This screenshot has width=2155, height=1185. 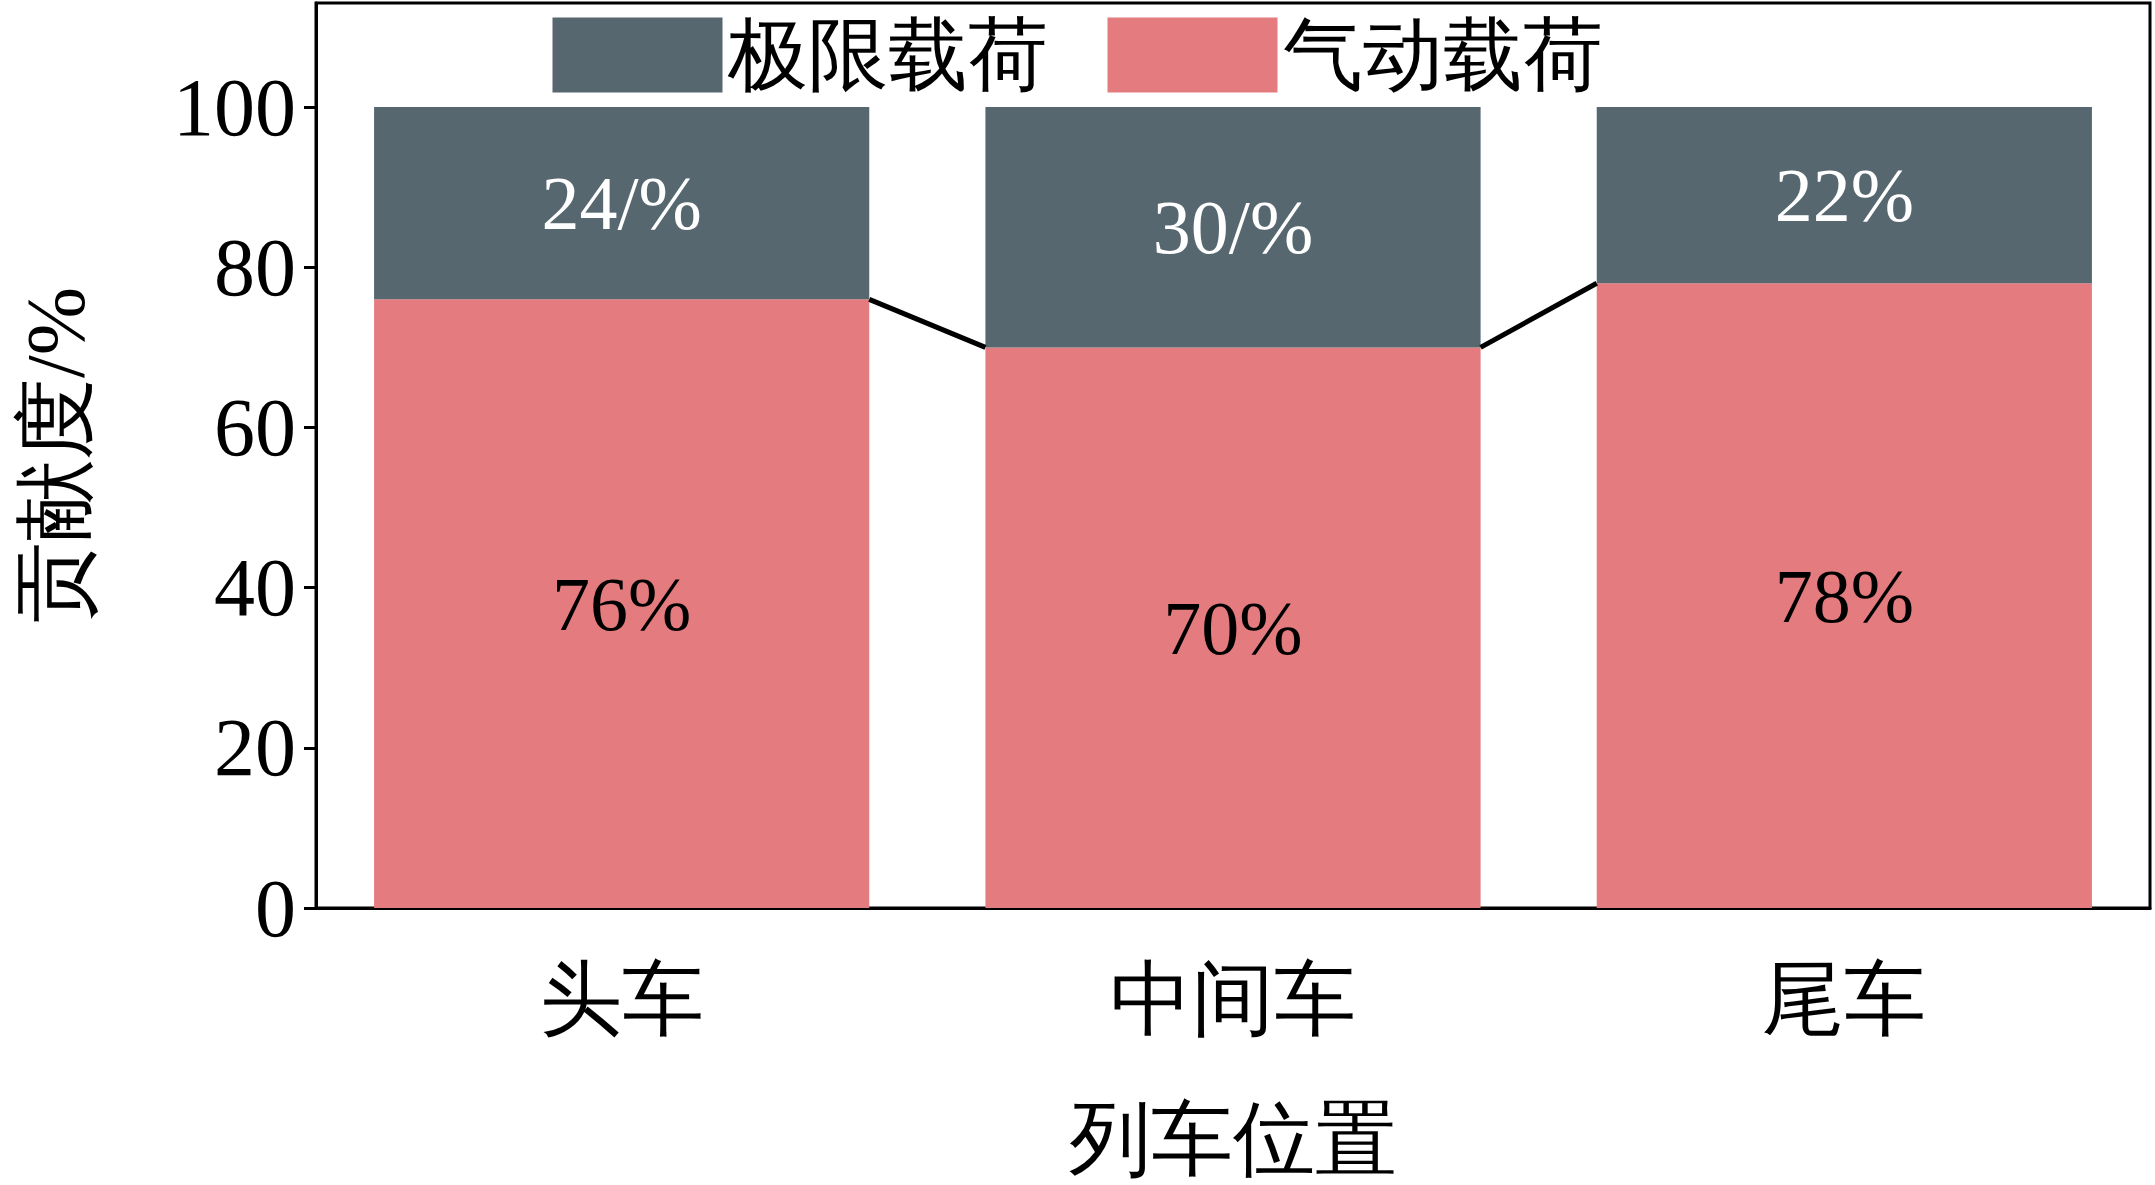 What do you see at coordinates (1233, 1139) in the screenshot?
I see `x-axis-title: 列车位置` at bounding box center [1233, 1139].